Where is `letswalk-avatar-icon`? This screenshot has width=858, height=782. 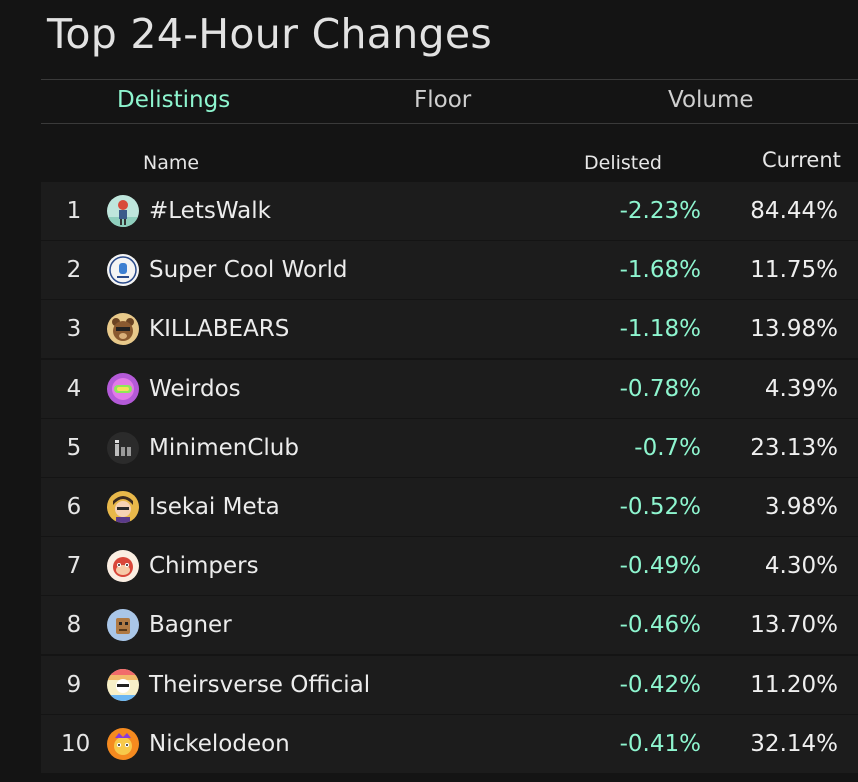 letswalk-avatar-icon is located at coordinates (123, 211).